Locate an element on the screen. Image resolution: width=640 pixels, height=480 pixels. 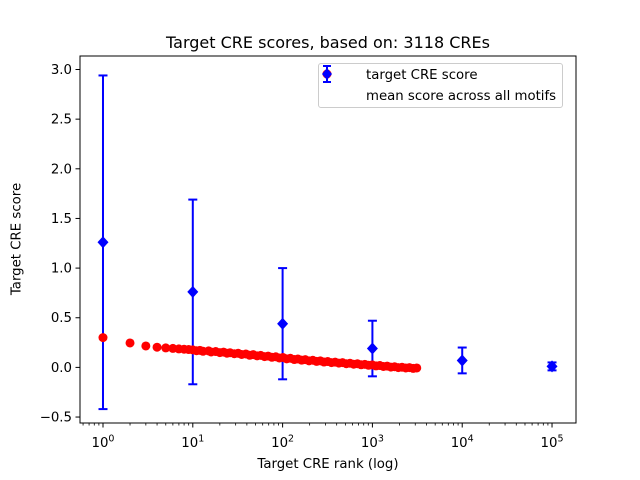
chart-title: Target CRE scores, based on: 3118 CREs is located at coordinates (328, 42).